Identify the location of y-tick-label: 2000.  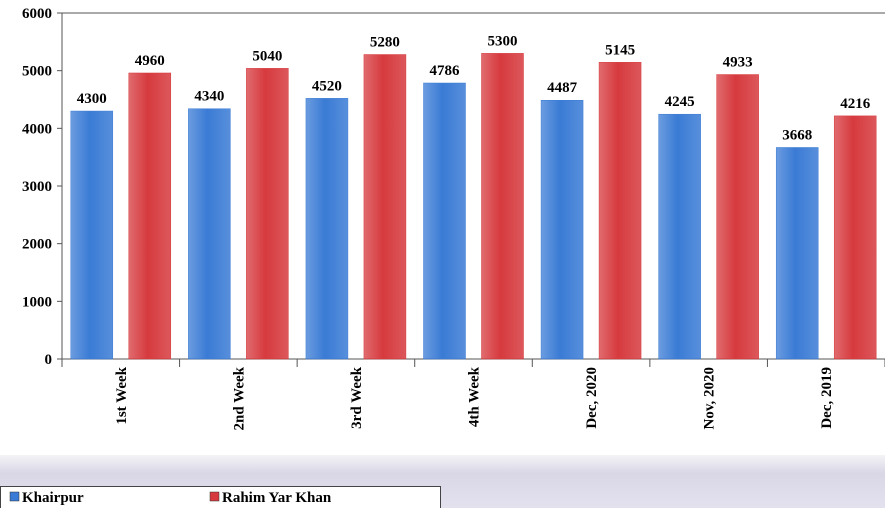
(37, 245).